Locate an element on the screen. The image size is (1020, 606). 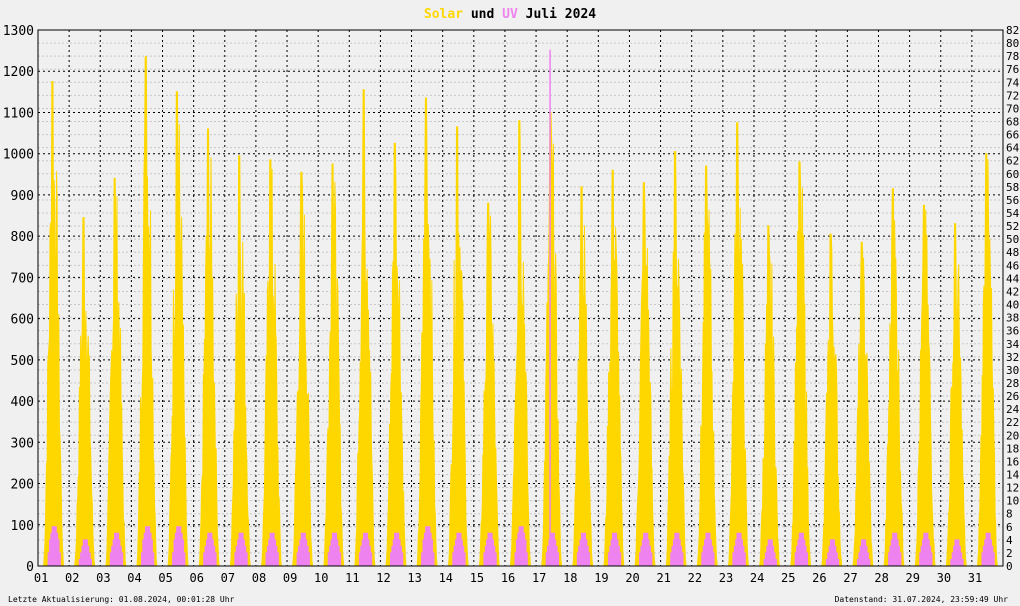
right-tick-label: 70 is located at coordinates (1012, 108).